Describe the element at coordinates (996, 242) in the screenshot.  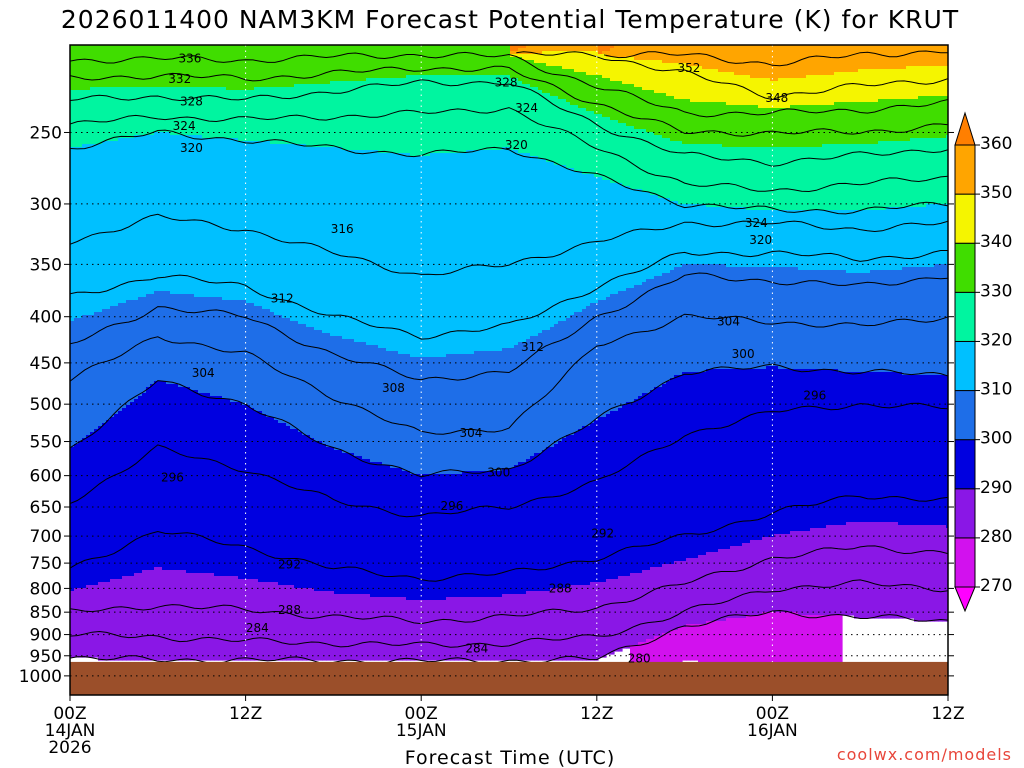
I see `colorbar-label: 340` at that location.